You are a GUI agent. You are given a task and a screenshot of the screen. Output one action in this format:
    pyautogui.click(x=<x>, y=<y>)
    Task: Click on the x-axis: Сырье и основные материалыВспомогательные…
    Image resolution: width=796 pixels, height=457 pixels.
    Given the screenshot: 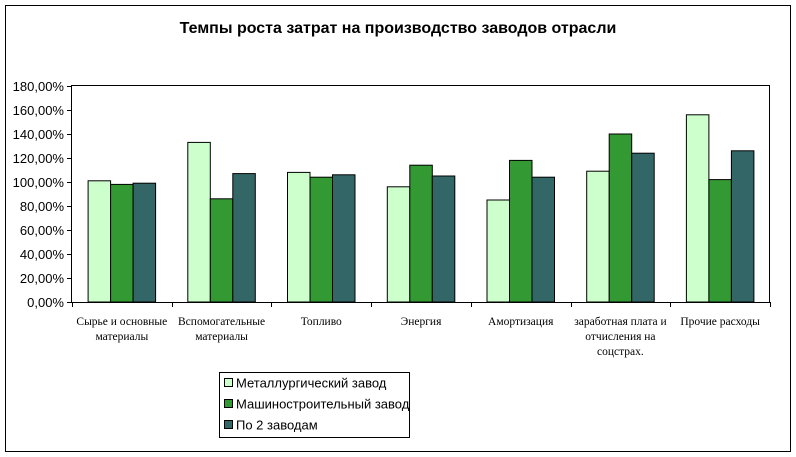 What is the action you would take?
    pyautogui.click(x=421, y=330)
    